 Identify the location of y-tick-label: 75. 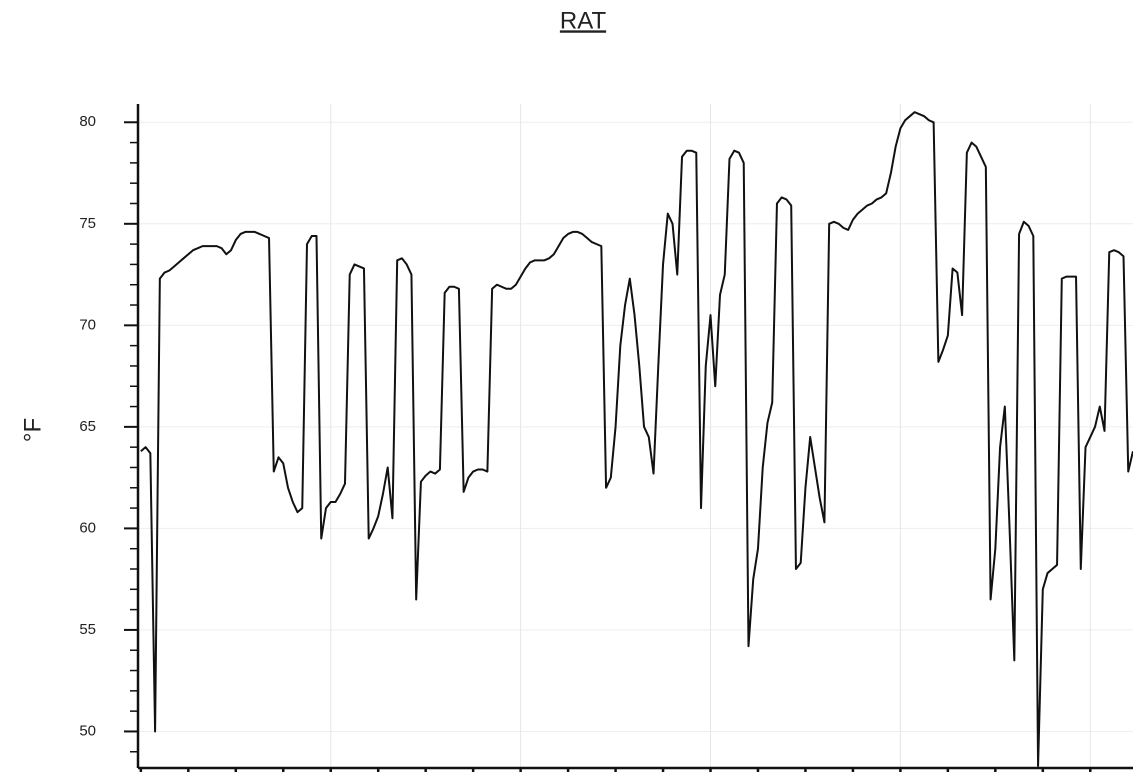
(87, 223).